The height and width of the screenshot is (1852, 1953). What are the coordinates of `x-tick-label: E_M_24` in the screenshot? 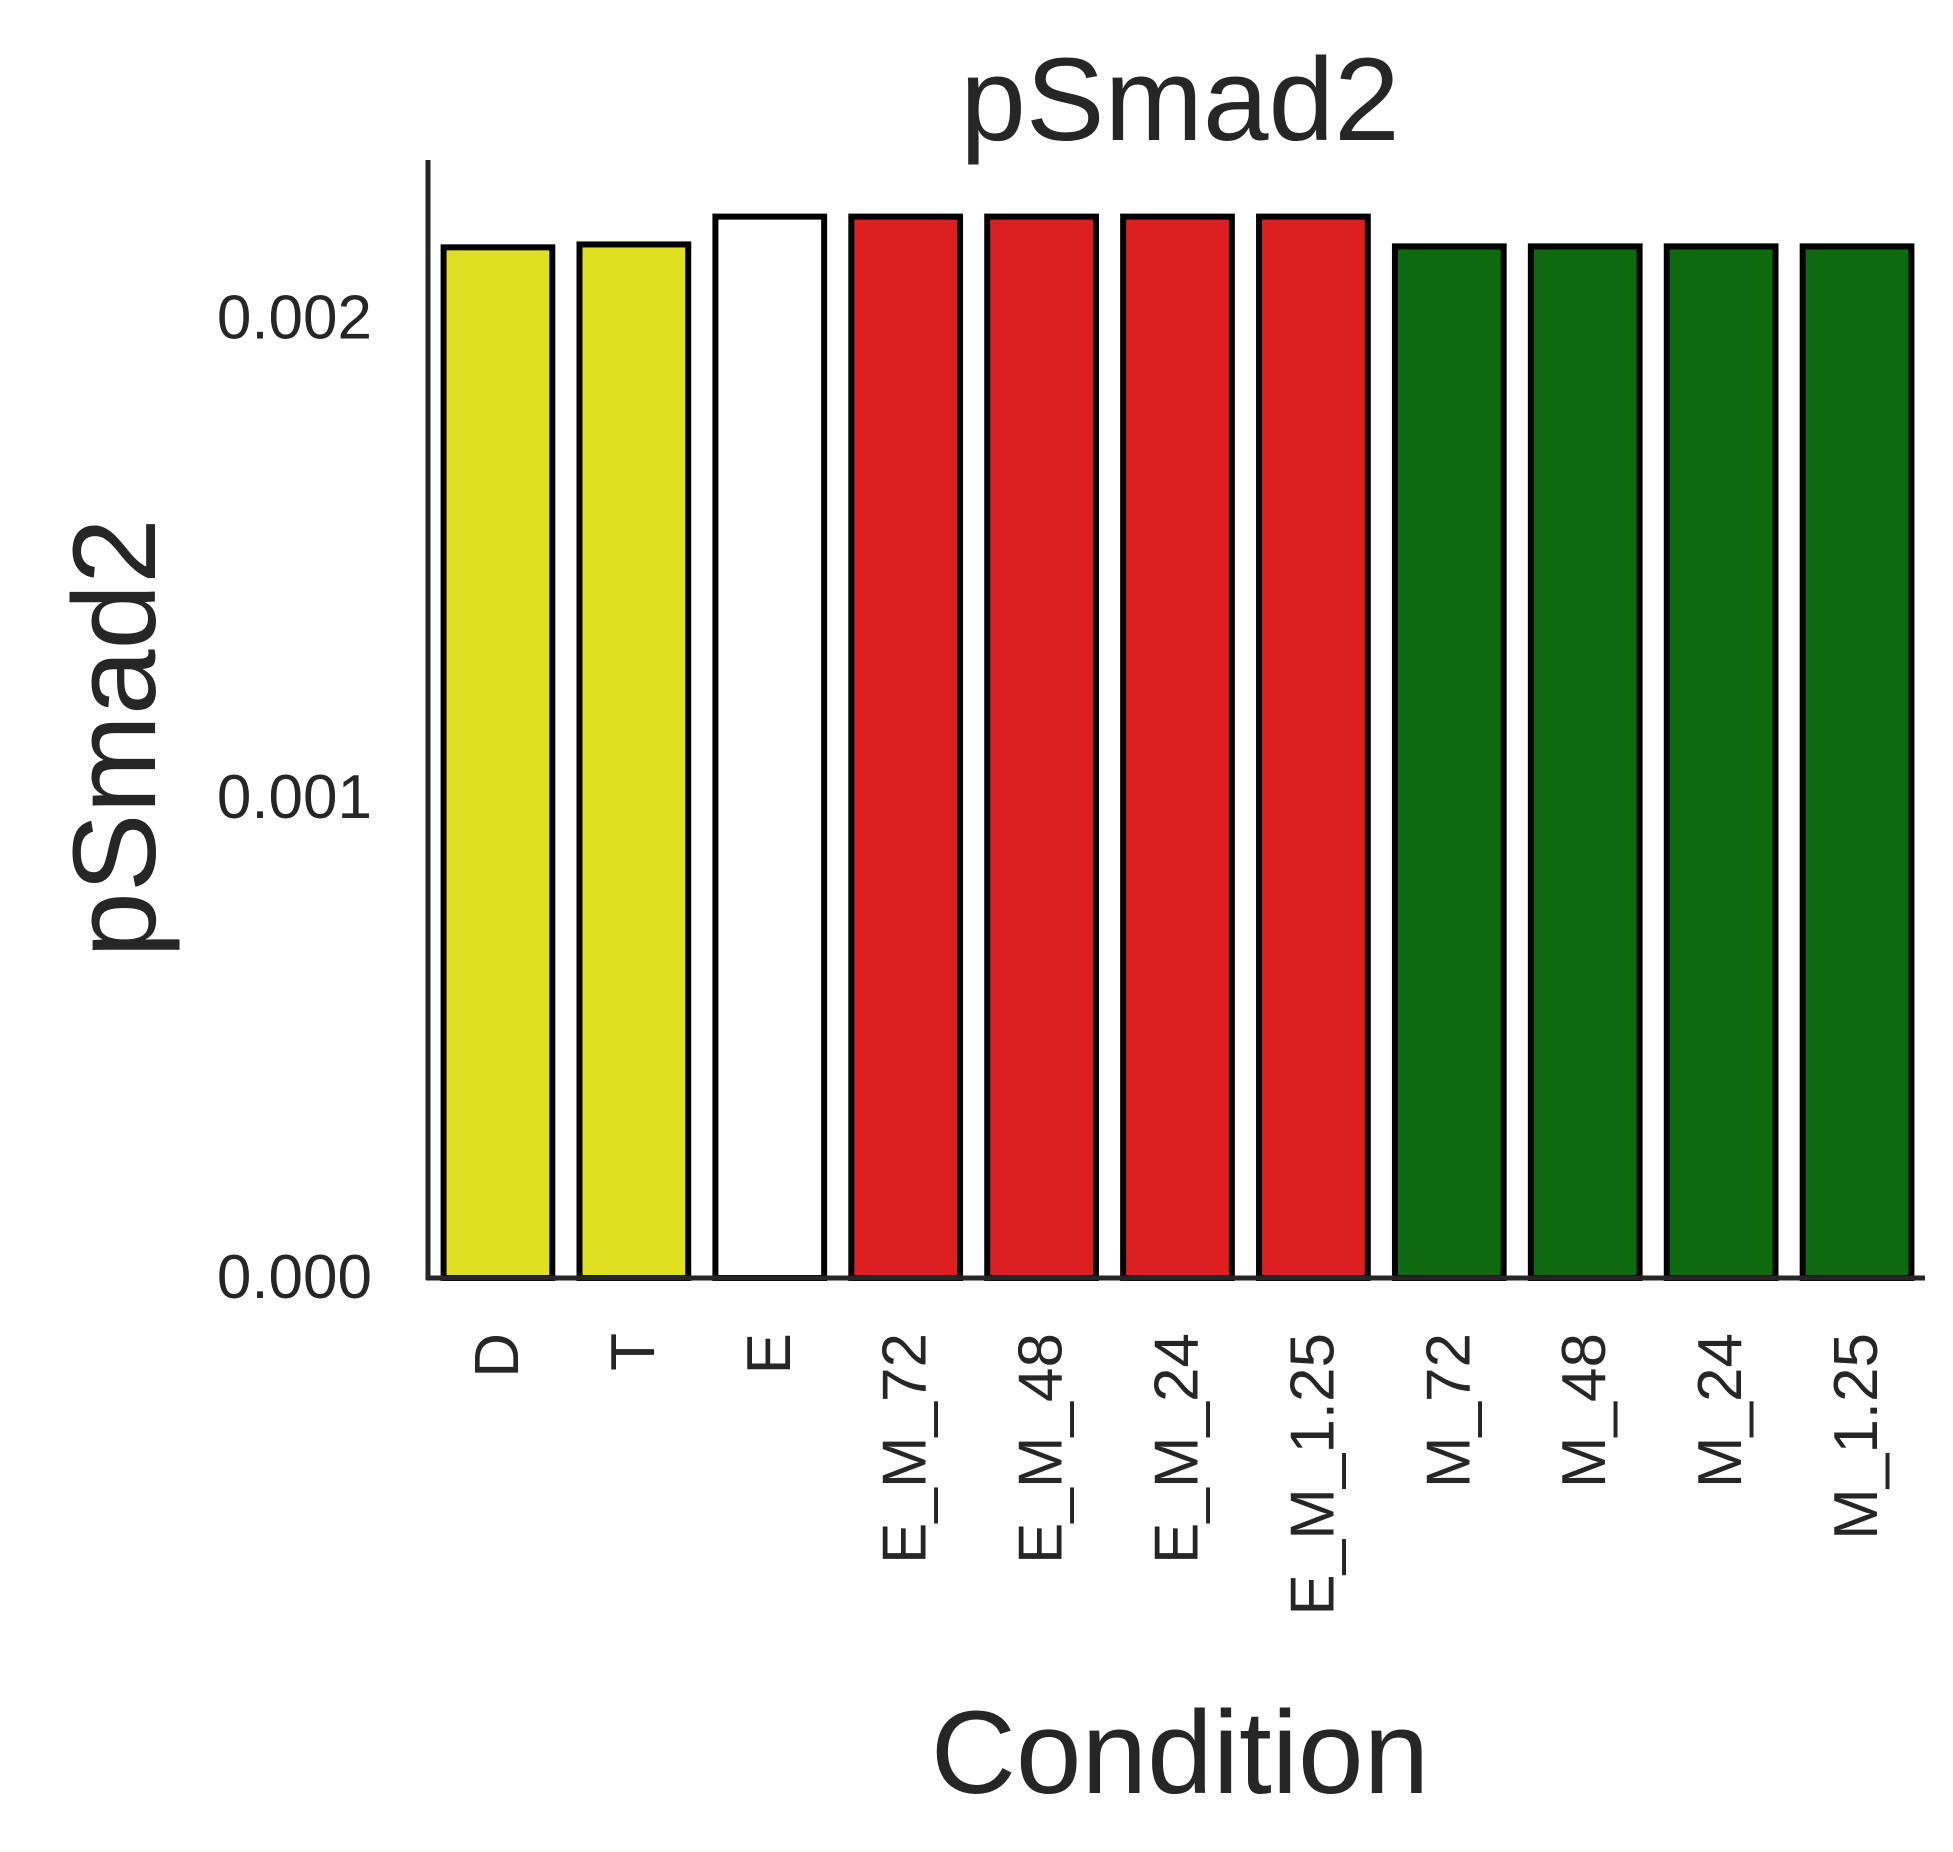 It's located at (1177, 1448).